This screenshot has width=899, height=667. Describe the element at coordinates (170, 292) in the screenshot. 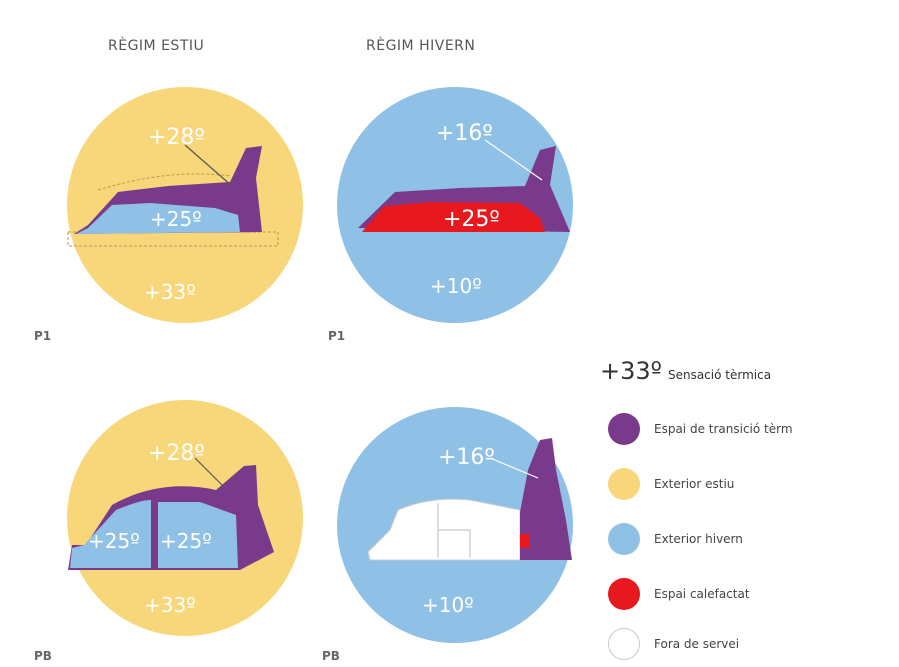

I see `summer-p1-outside-temp: +33º` at that location.